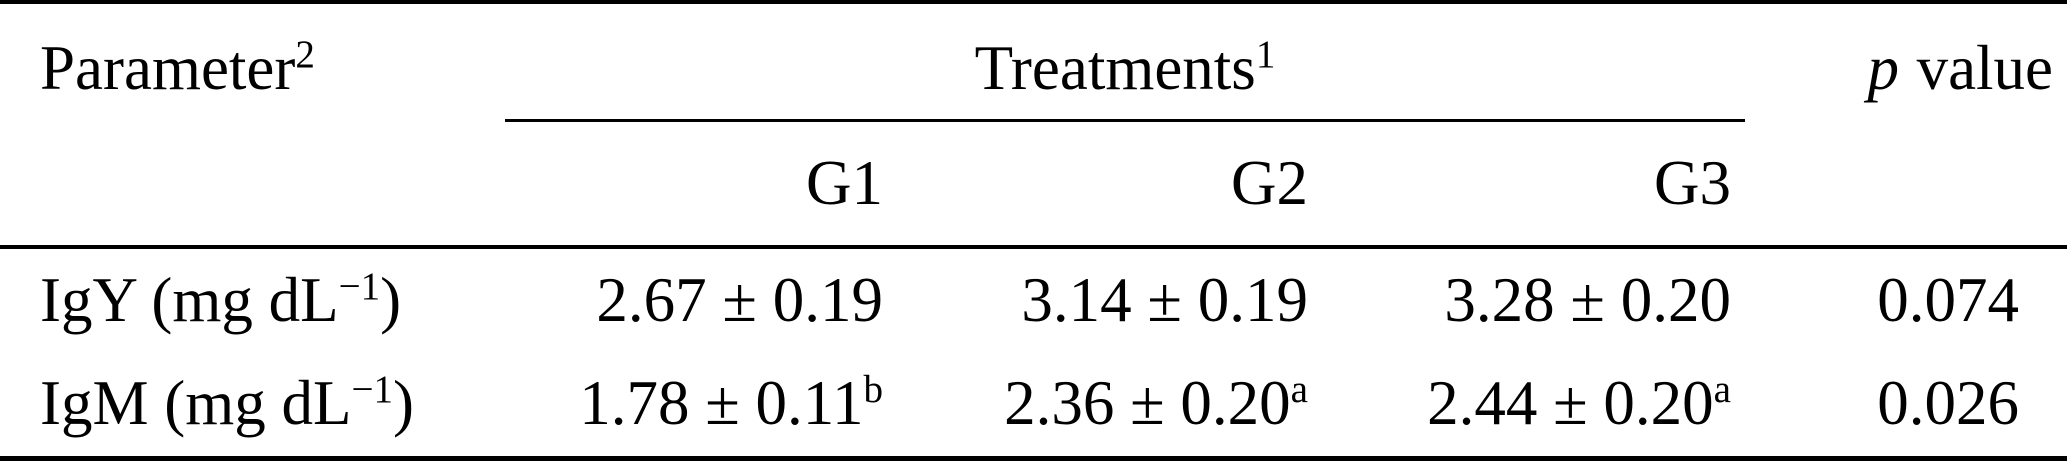  I want to click on group-header-g1: G1, so click(844, 183).